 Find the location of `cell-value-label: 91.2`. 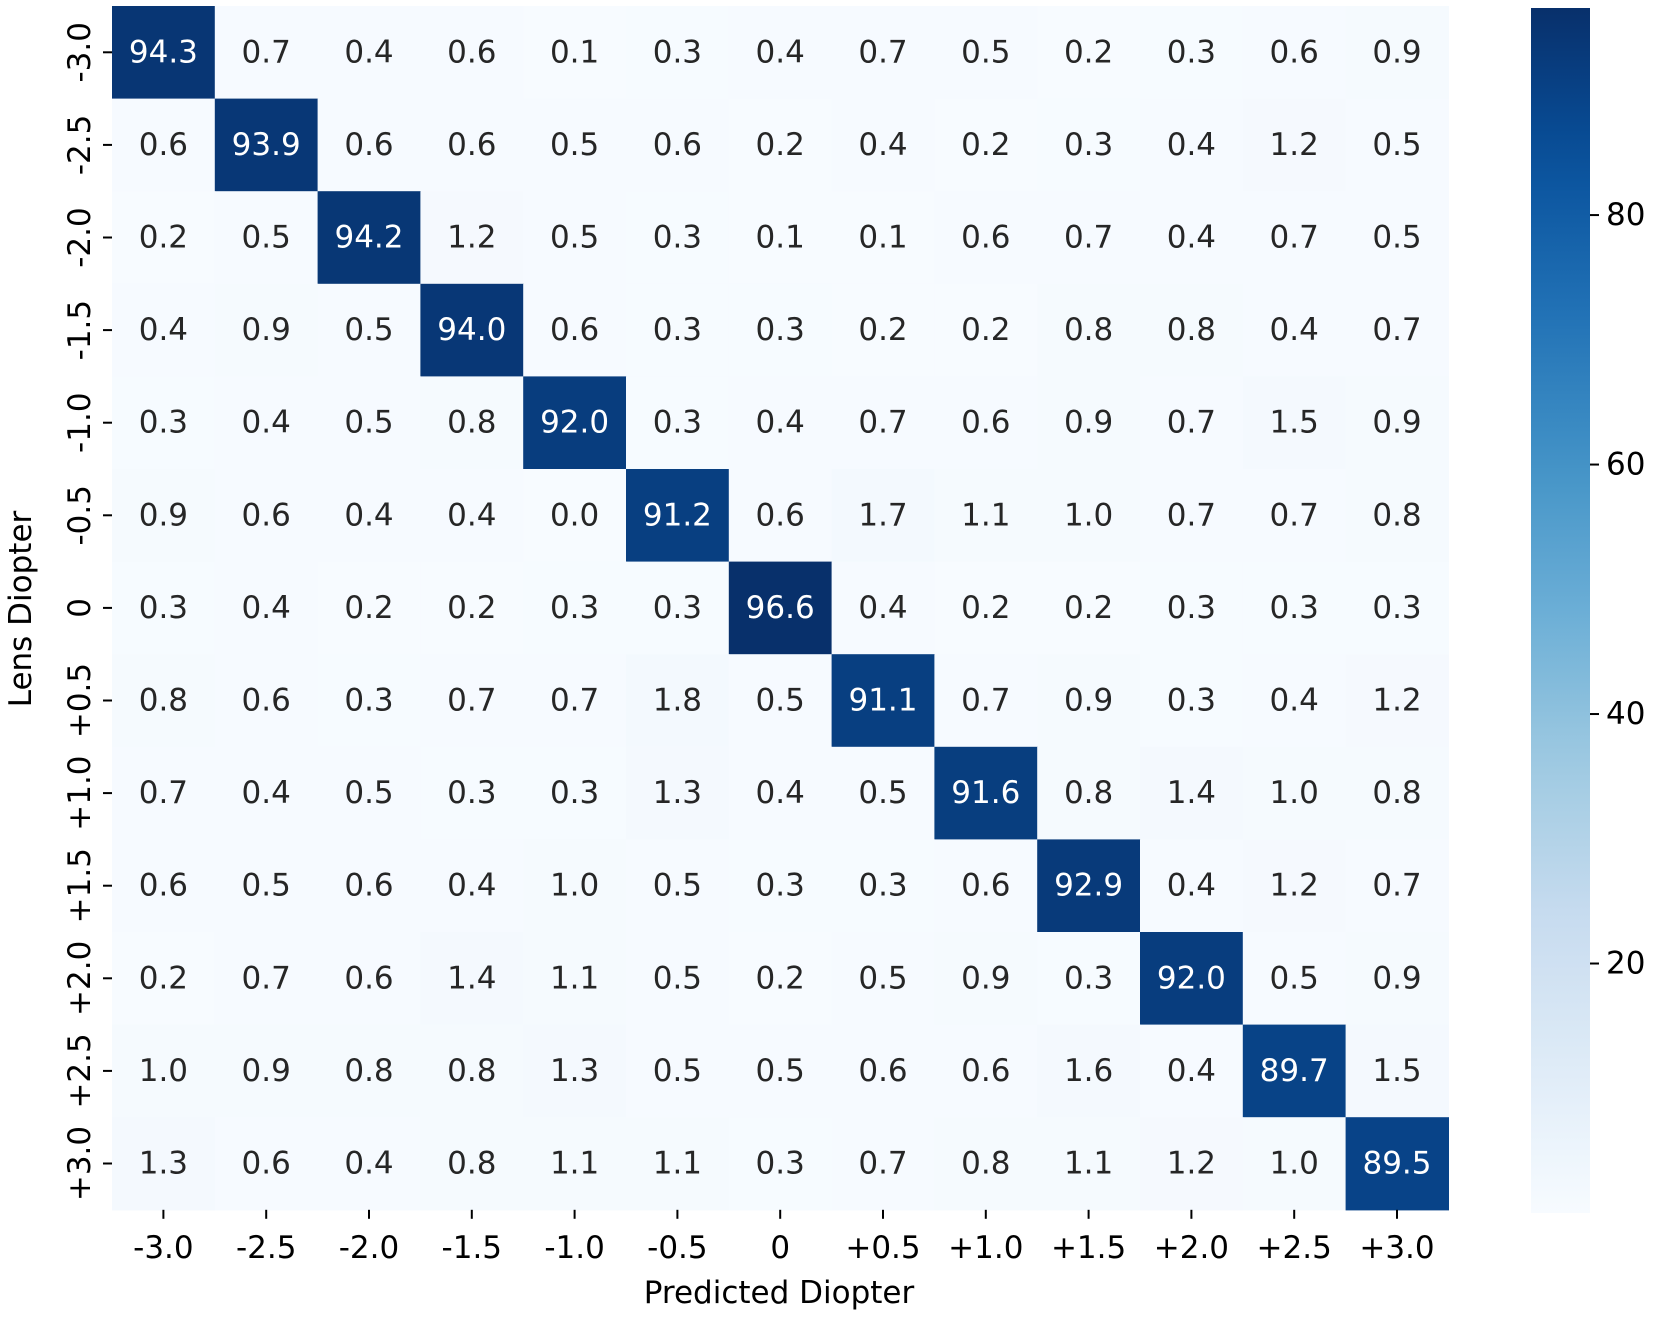

cell-value-label: 91.2 is located at coordinates (677, 515).